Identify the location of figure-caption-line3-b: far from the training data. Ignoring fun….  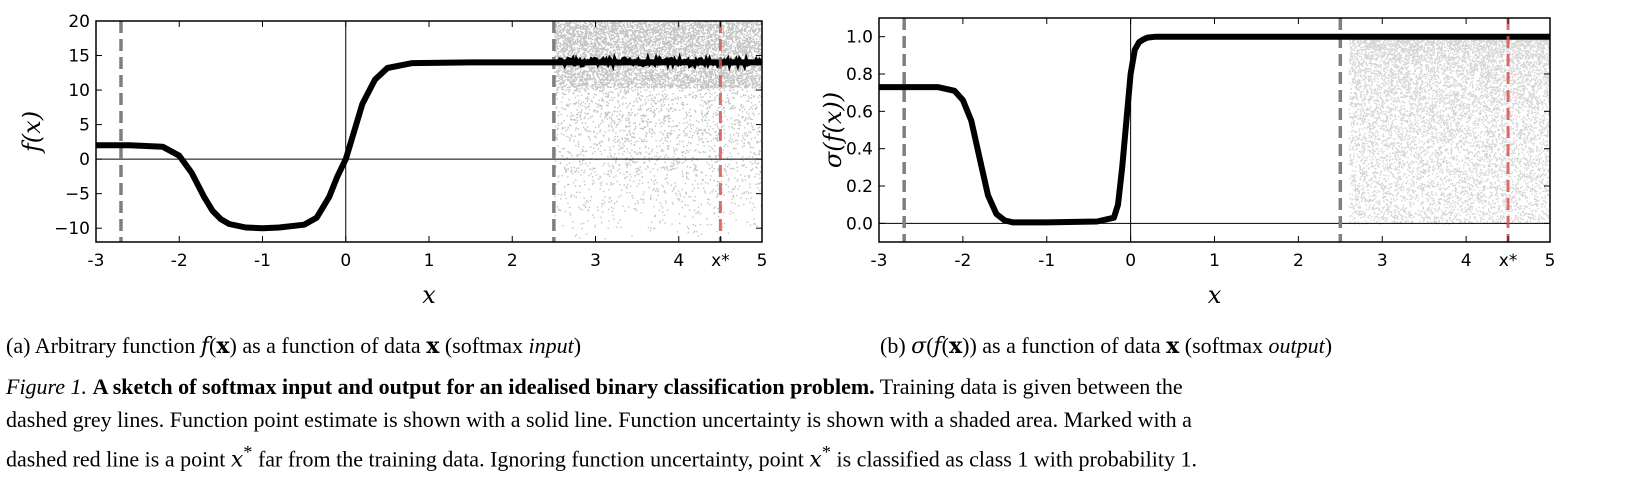
(531, 459).